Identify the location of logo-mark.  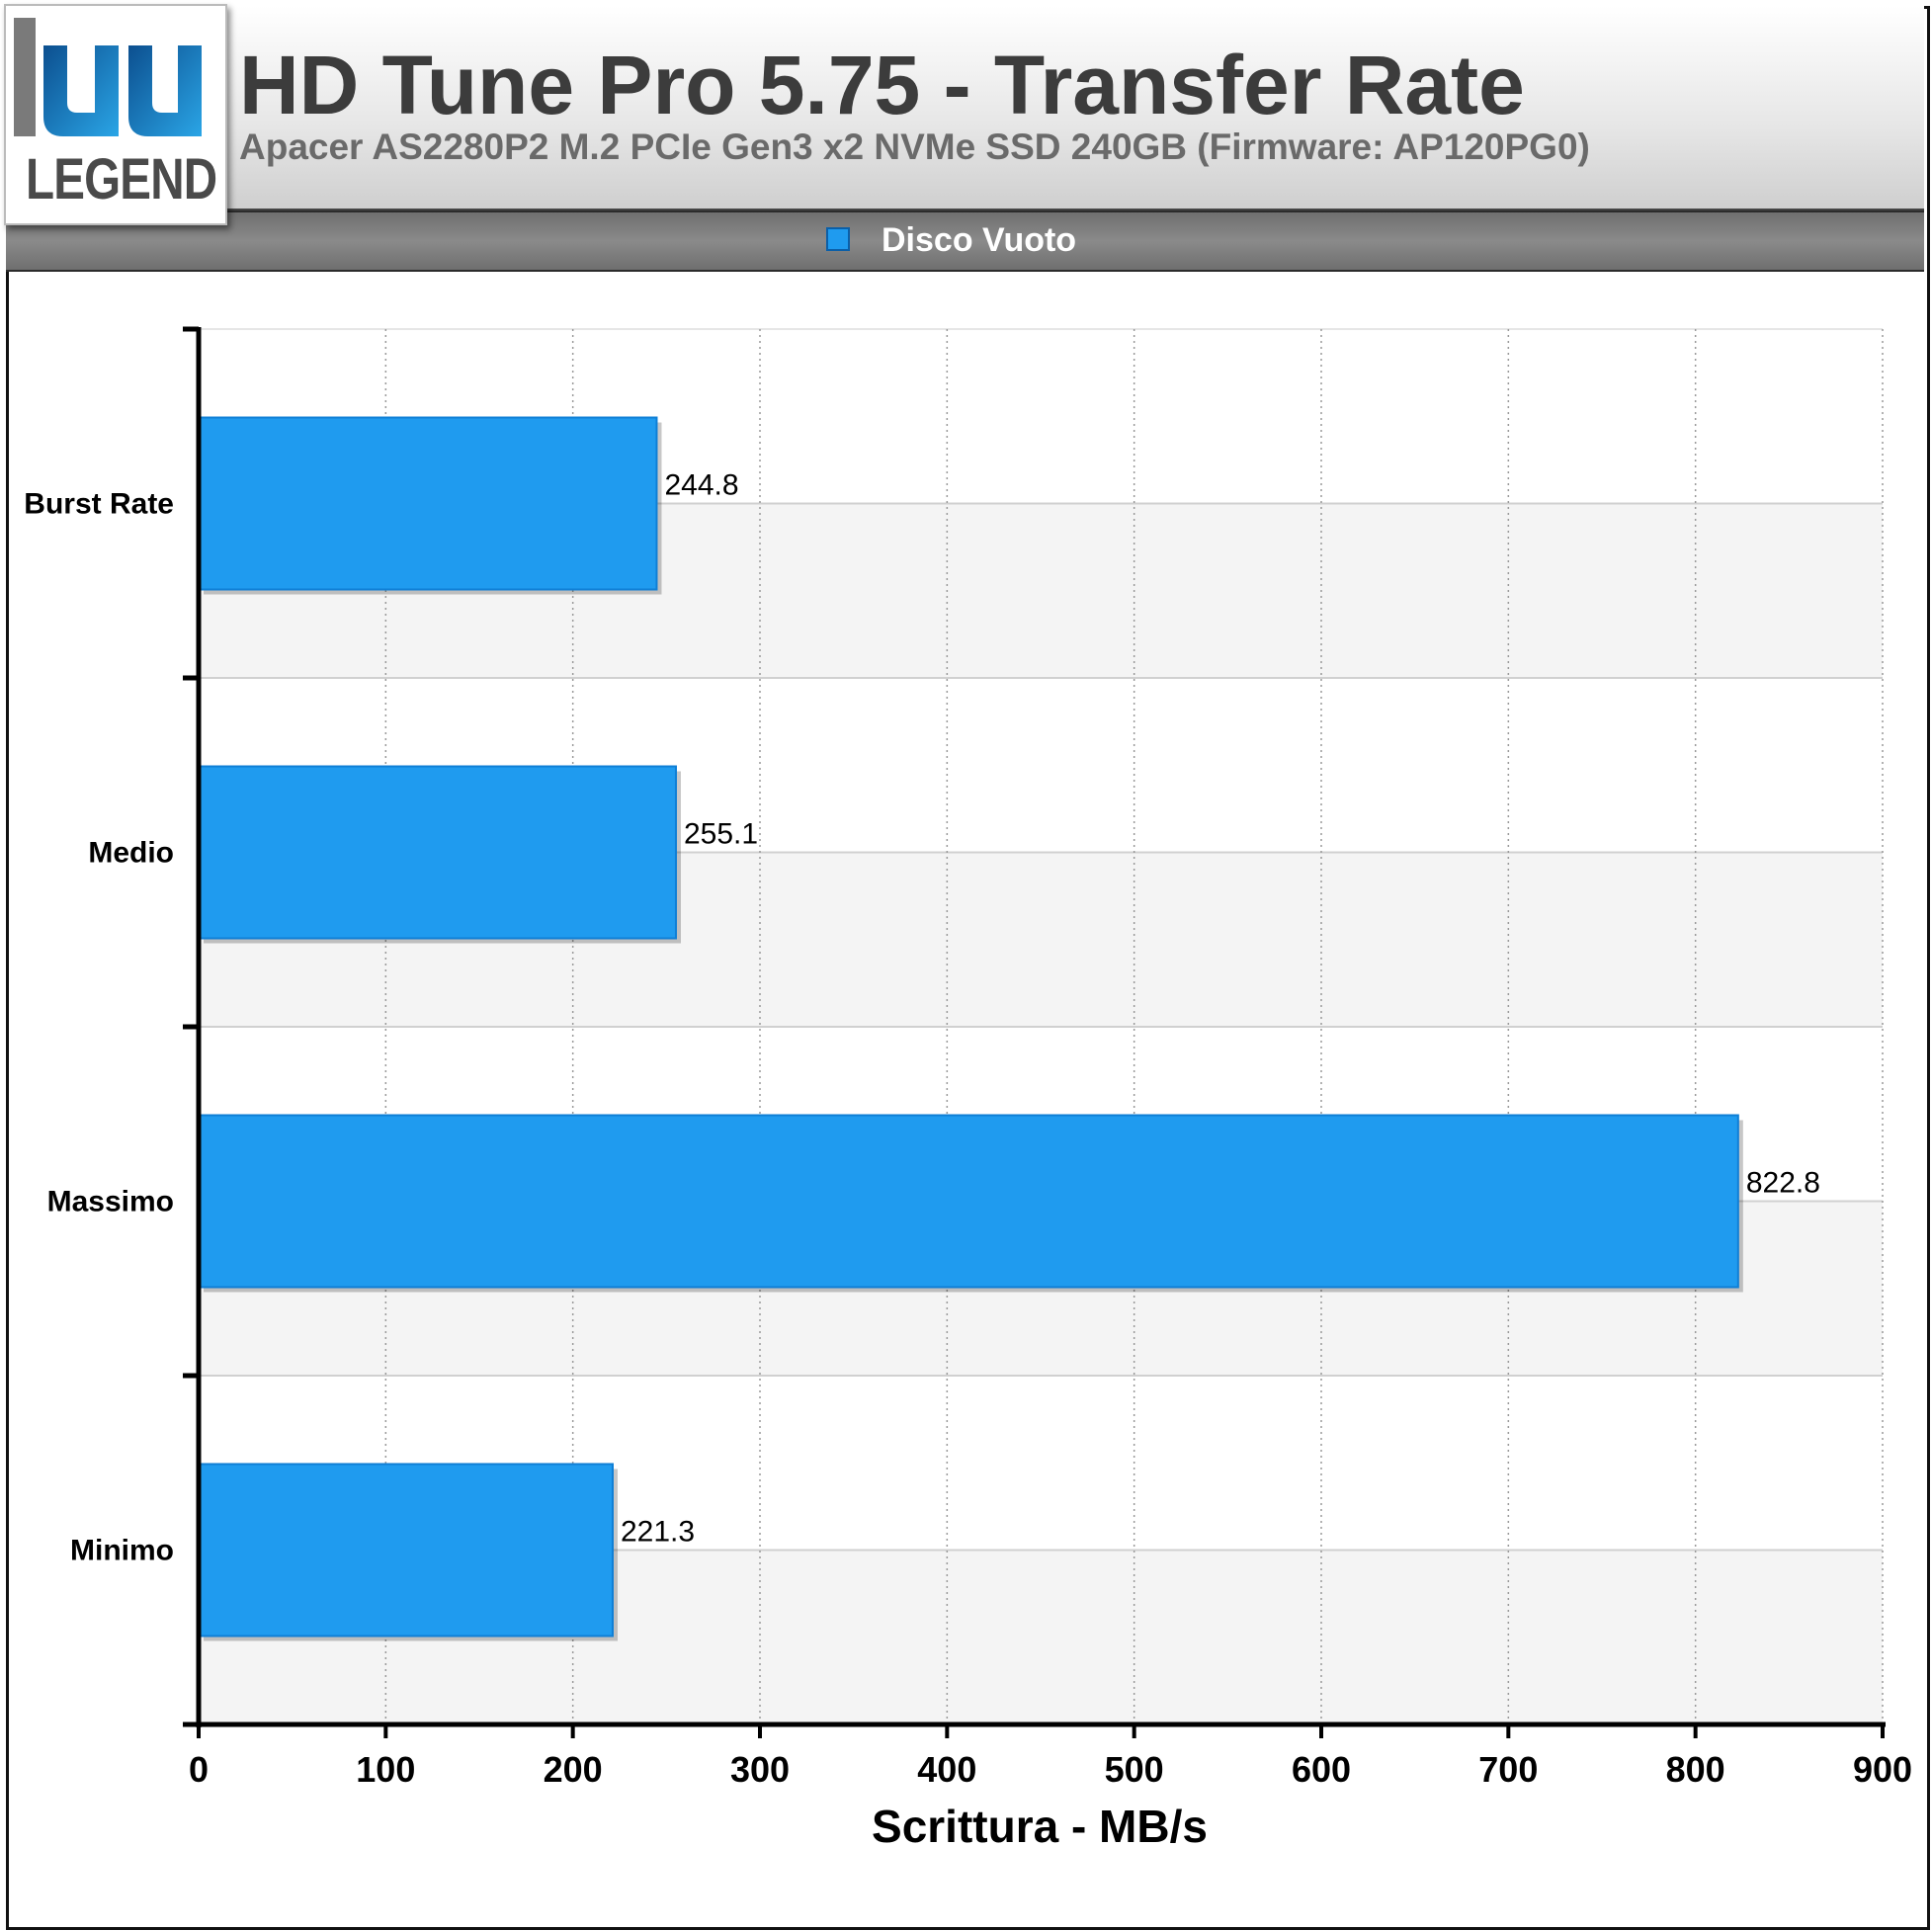
(108, 77).